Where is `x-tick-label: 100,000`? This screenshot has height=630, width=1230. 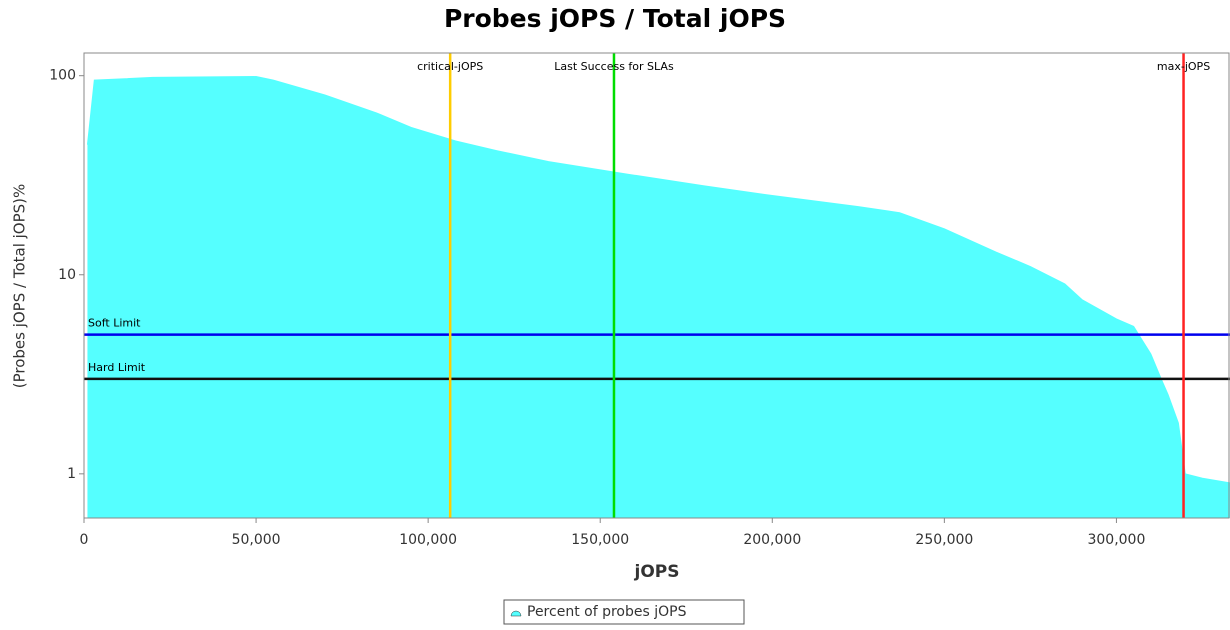 x-tick-label: 100,000 is located at coordinates (428, 540).